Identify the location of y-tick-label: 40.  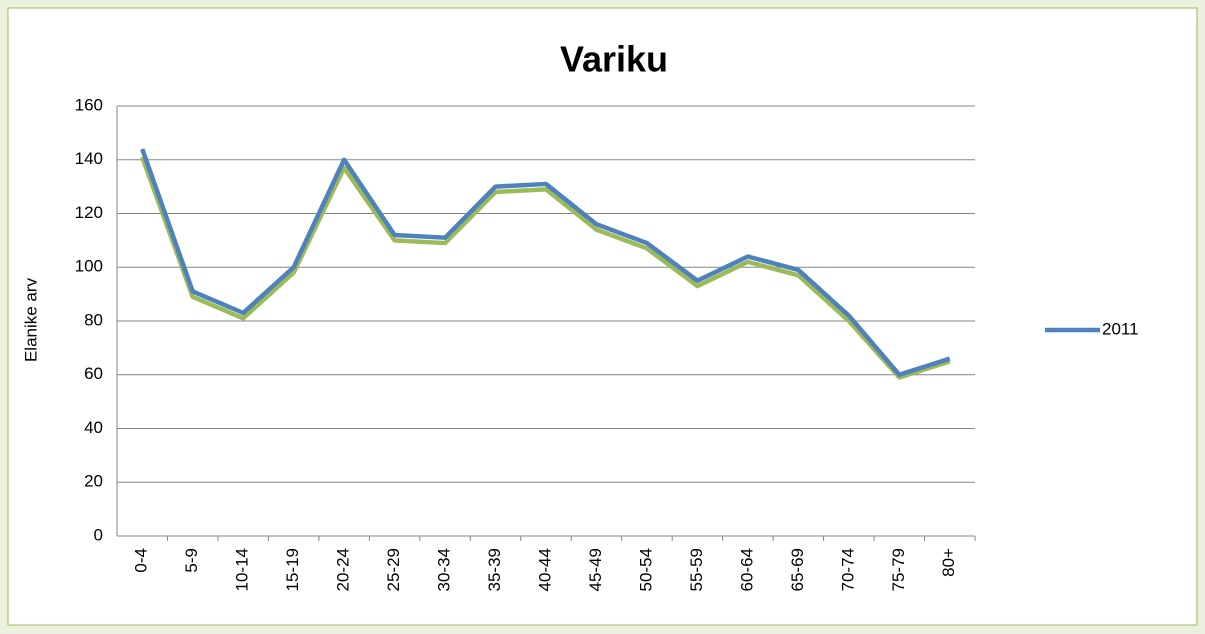
(93, 427).